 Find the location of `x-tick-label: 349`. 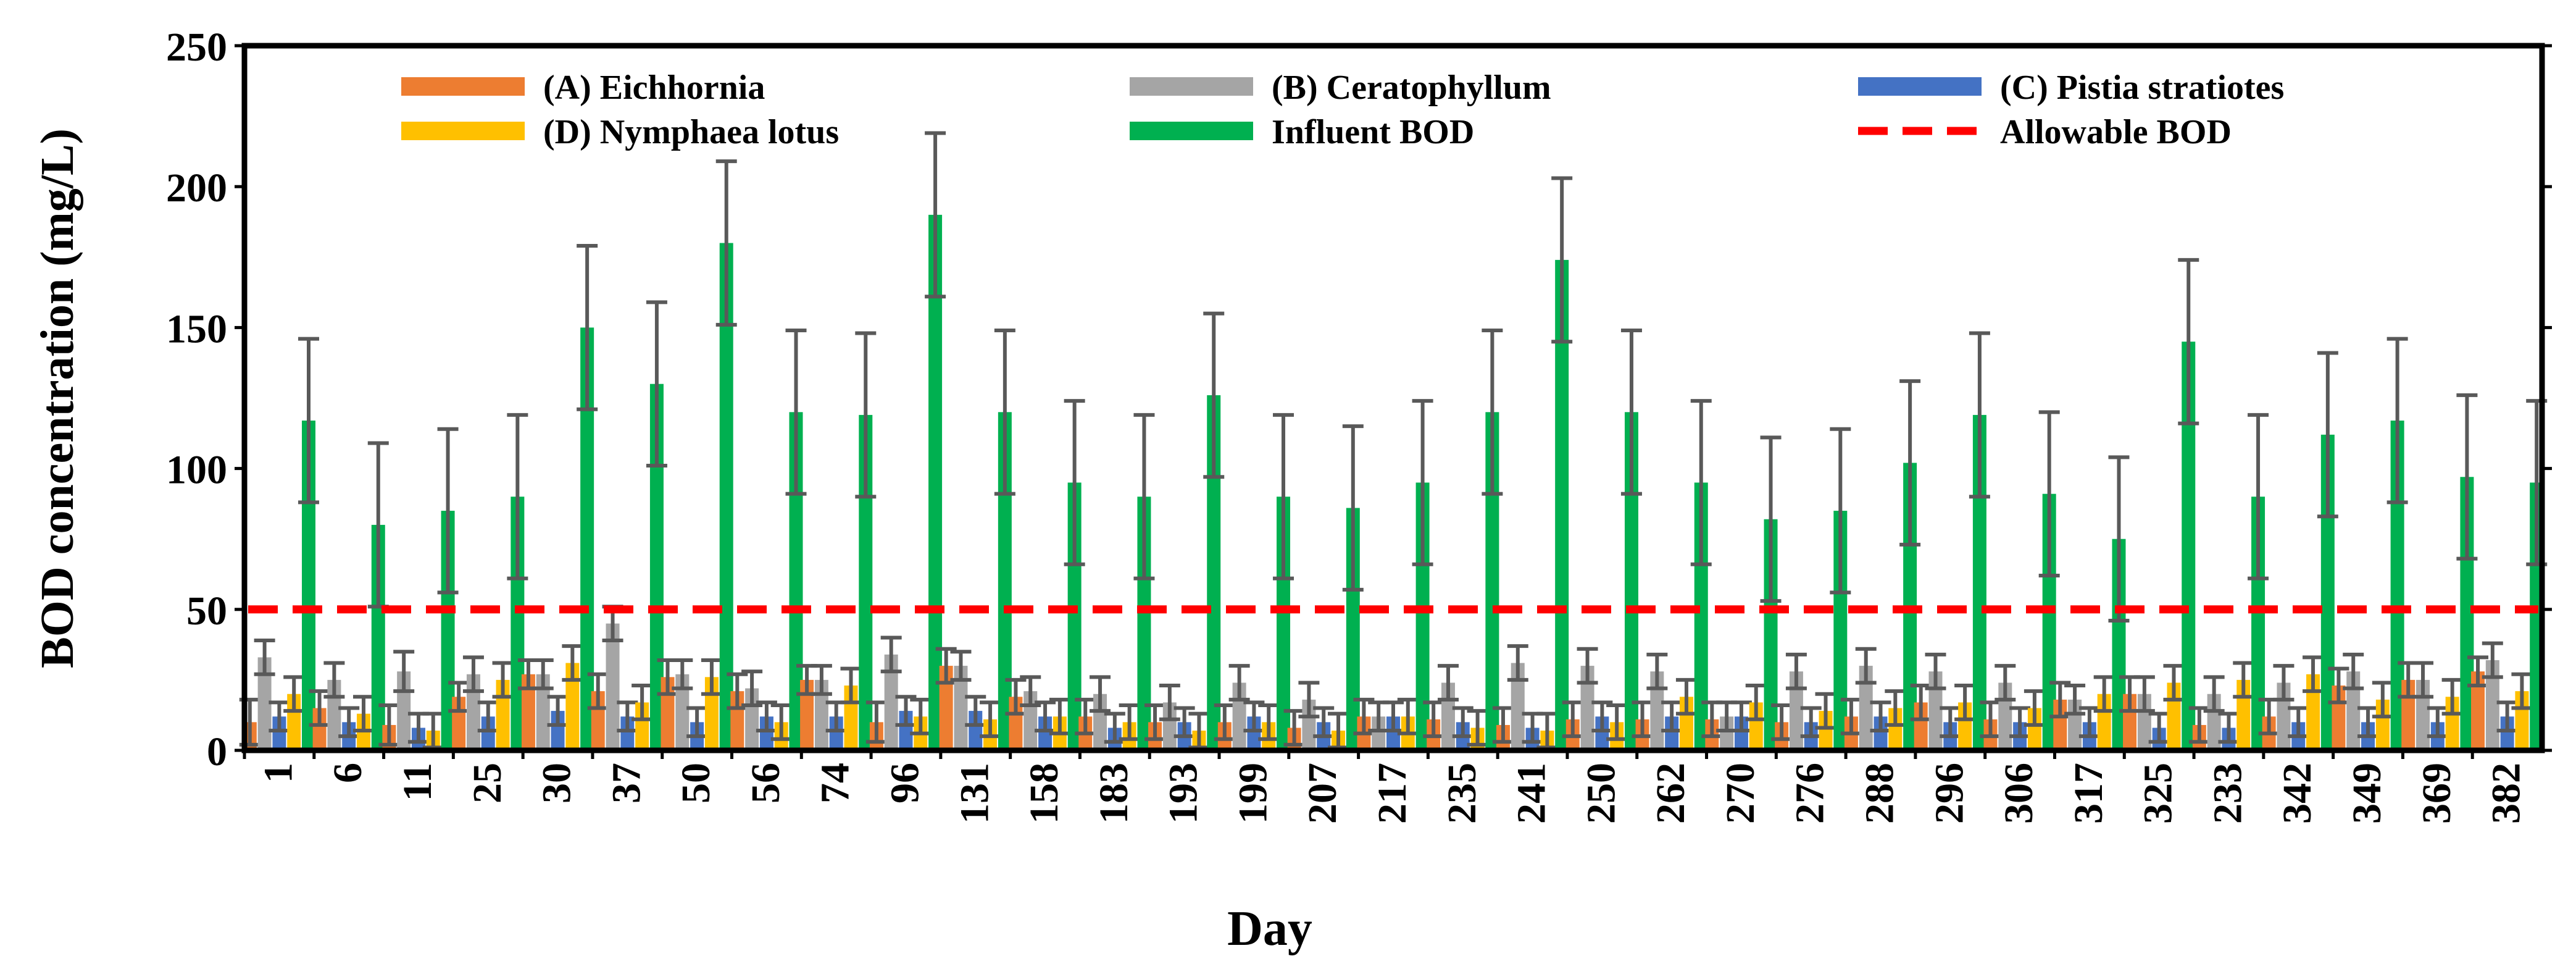

x-tick-label: 349 is located at coordinates (2367, 793).